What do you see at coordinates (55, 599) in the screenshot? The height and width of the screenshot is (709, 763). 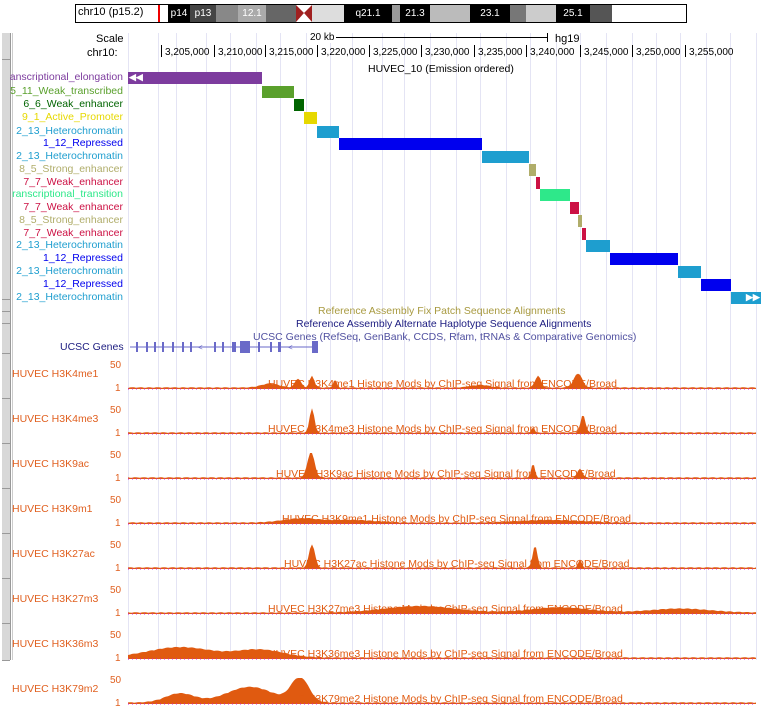 I see `signal-track-label: HUVEC H3K27m3` at bounding box center [55, 599].